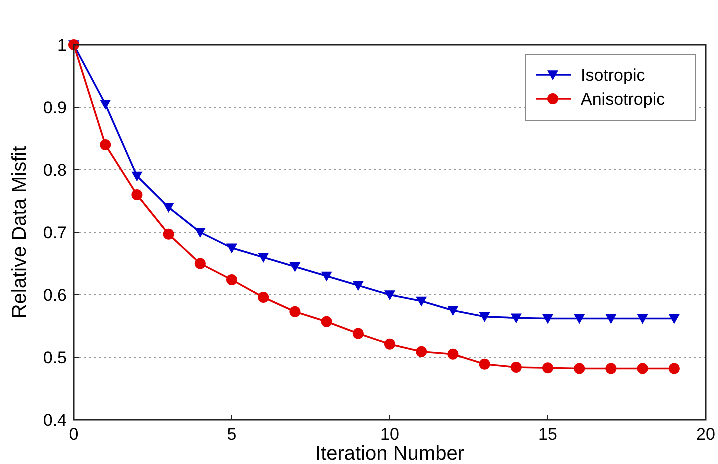 This screenshot has height=464, width=718. What do you see at coordinates (55, 170) in the screenshot?
I see `y-tick-label: 0.8` at bounding box center [55, 170].